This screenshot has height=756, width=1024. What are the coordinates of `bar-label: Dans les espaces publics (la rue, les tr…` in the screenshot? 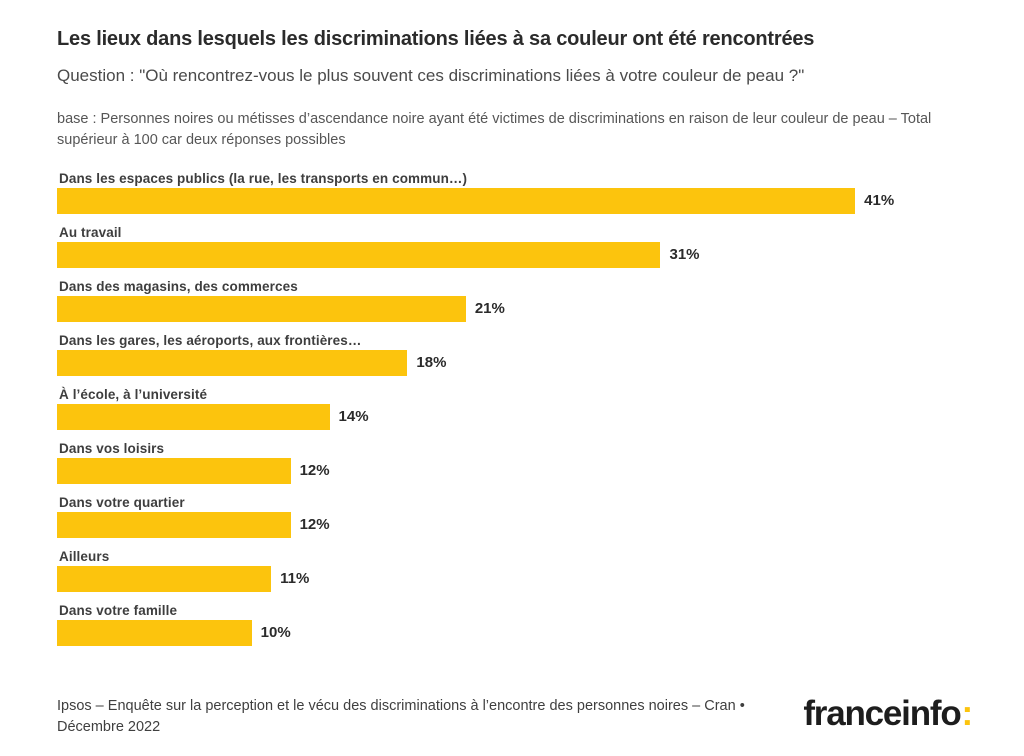 It's located at (263, 178).